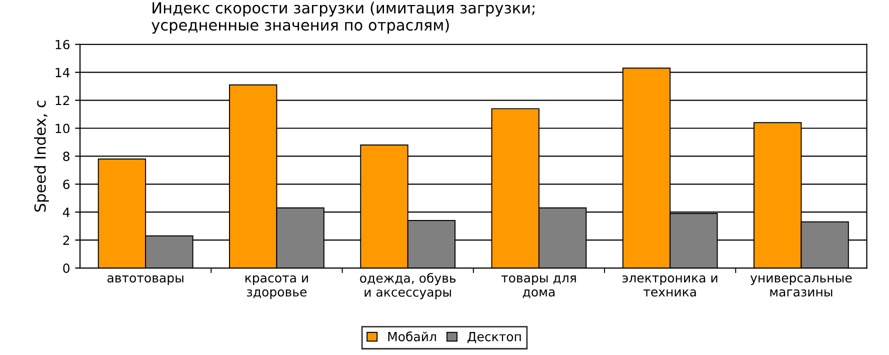  I want to click on chart-title: Индекс скорости загрузки (имитация загрузки; усредненные значения по отраслям), so click(343, 18).